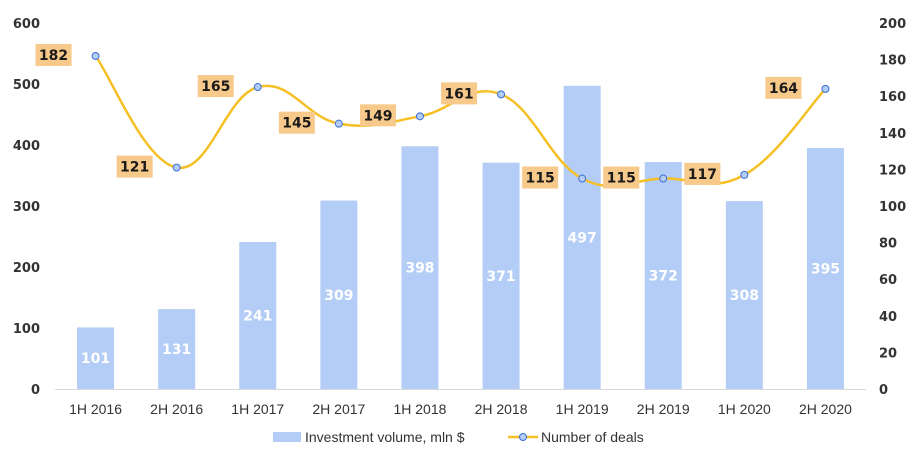  Describe the element at coordinates (582, 409) in the screenshot. I see `x-tick-label: 1H 2019` at that location.